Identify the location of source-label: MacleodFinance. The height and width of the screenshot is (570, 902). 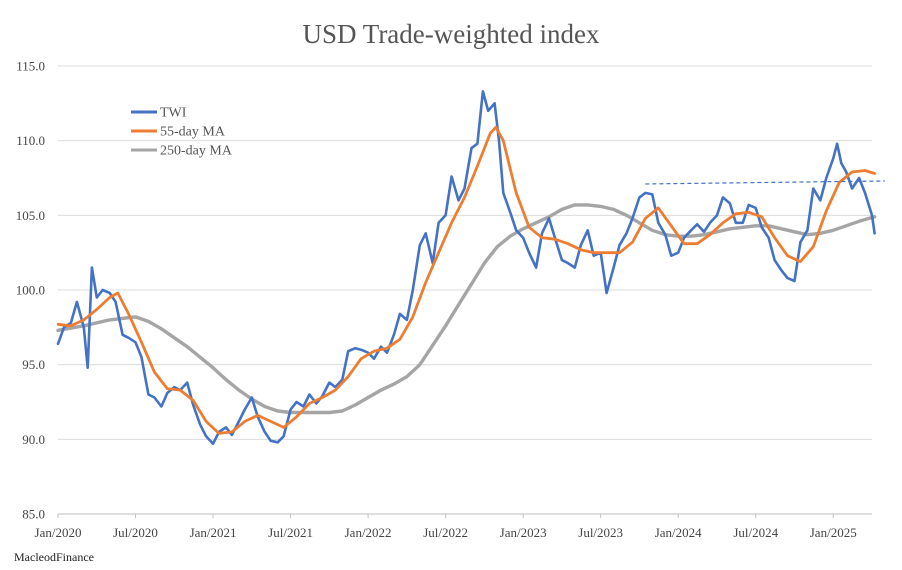
(54, 557).